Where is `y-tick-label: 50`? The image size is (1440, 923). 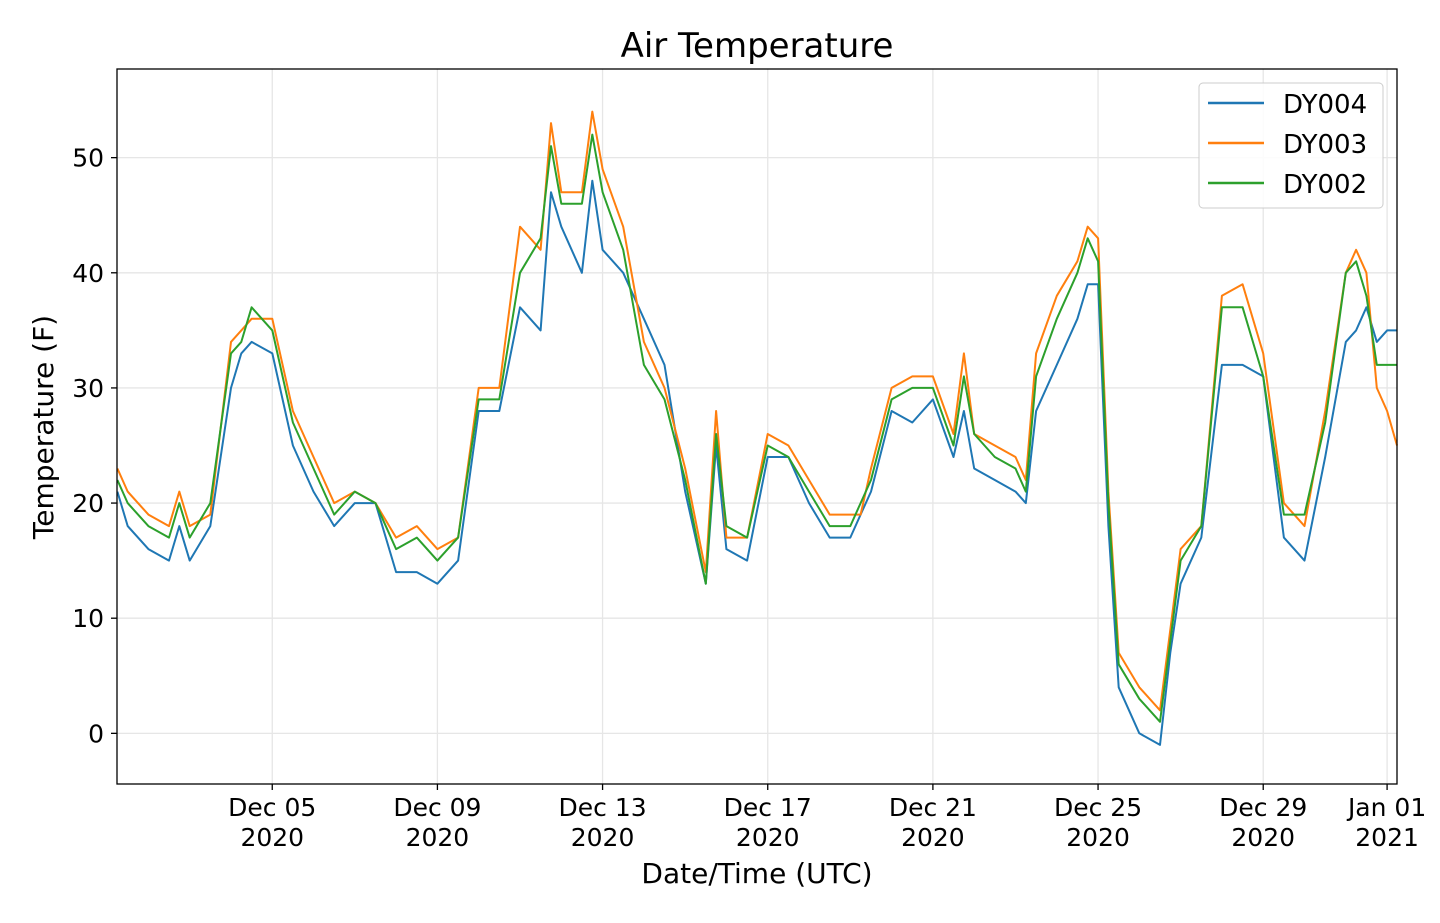
y-tick-label: 50 is located at coordinates (88, 158).